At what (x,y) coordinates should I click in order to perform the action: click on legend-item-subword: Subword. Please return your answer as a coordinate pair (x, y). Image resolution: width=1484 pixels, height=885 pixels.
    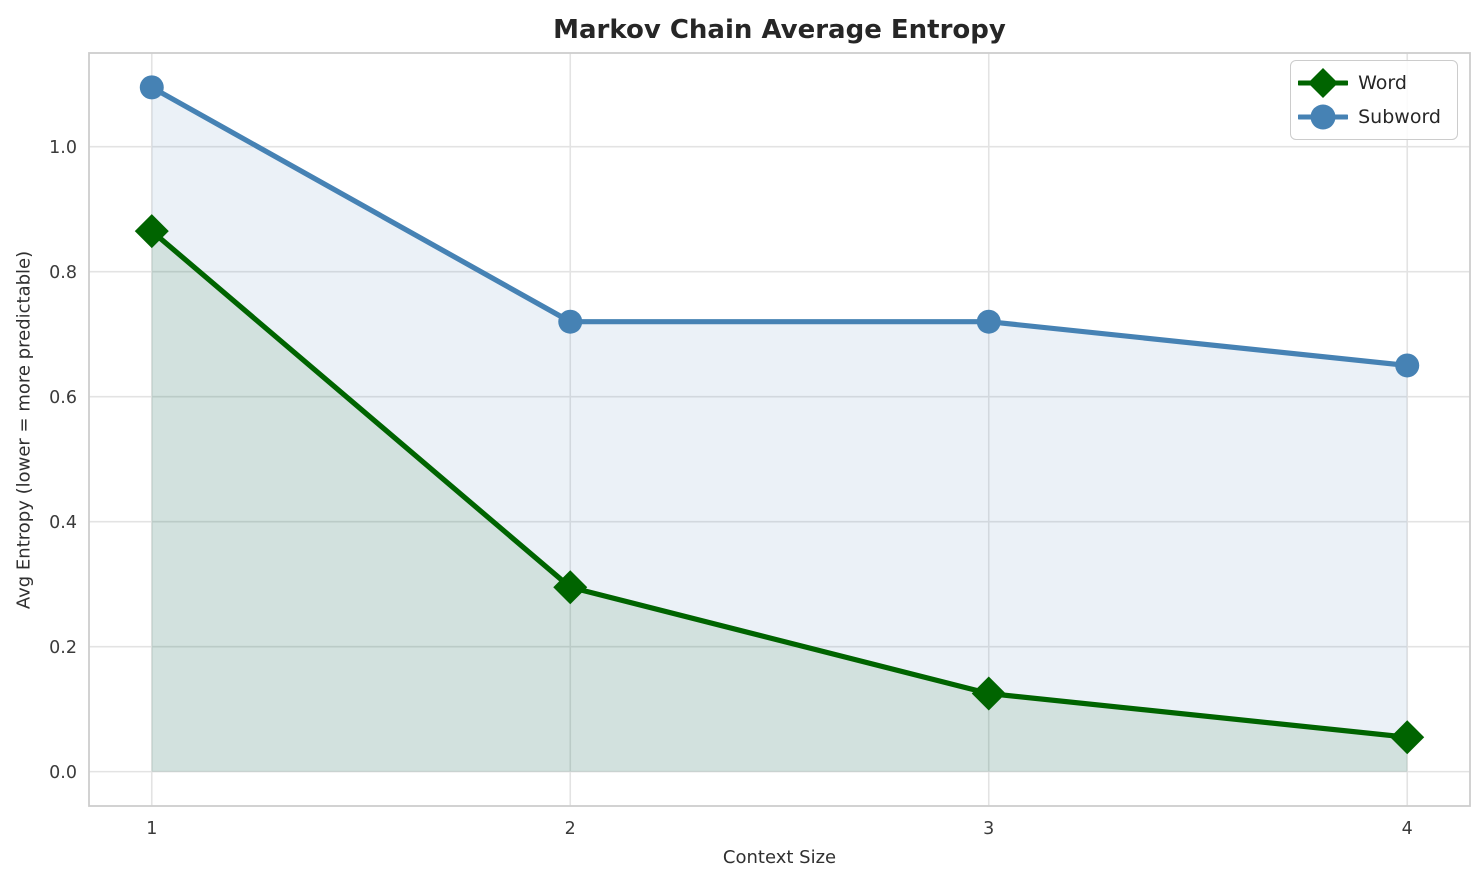
    Looking at the image, I should click on (1369, 117).